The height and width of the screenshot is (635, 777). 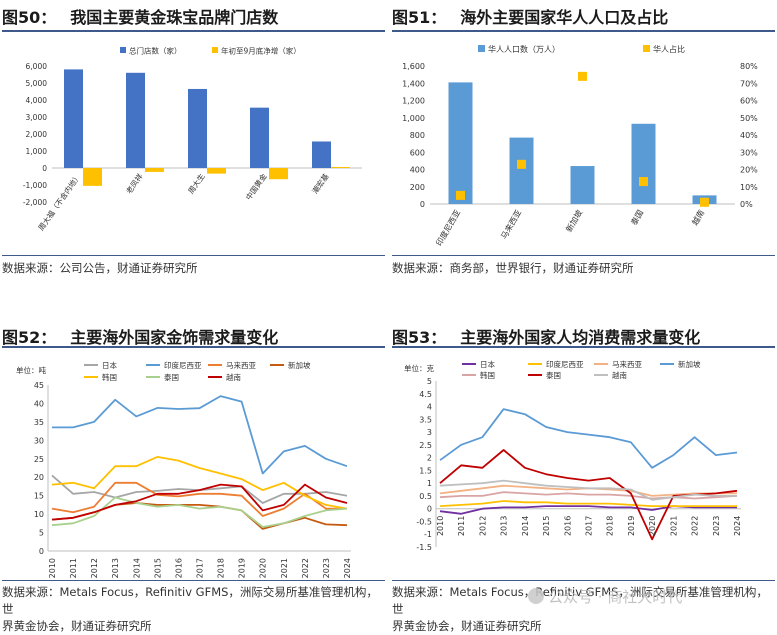 What do you see at coordinates (39, 514) in the screenshot?
I see `fig52-ytick-2: 10` at bounding box center [39, 514].